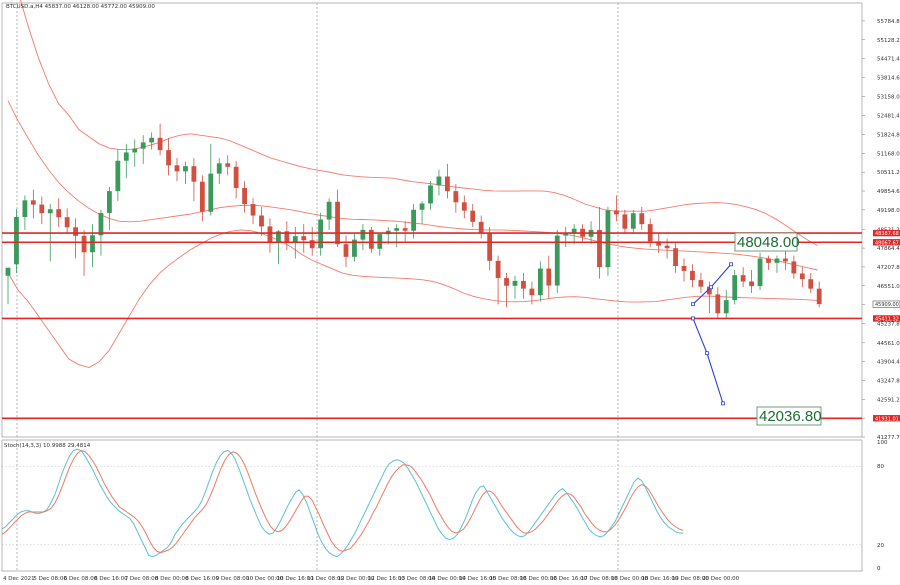 The height and width of the screenshot is (585, 900). What do you see at coordinates (888, 154) in the screenshot?
I see `y-tick-label: 51168.00` at bounding box center [888, 154].